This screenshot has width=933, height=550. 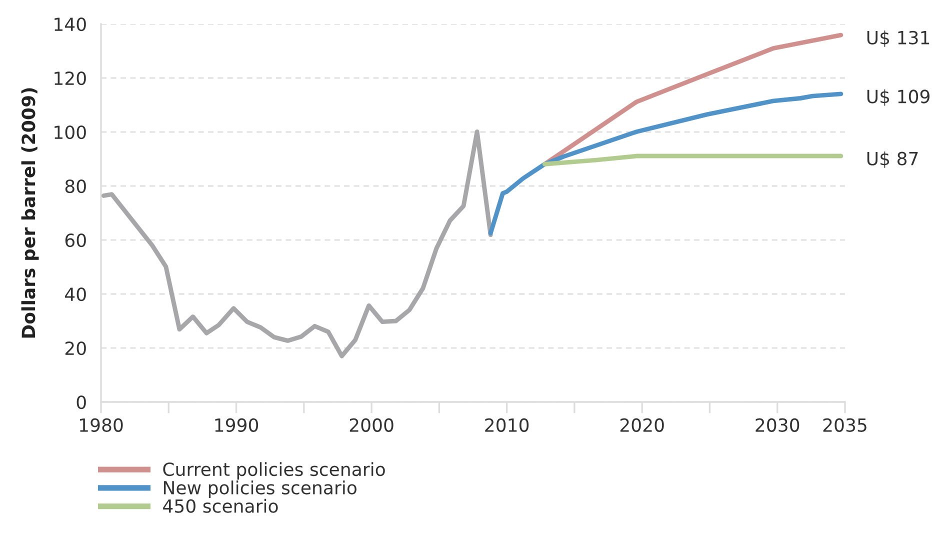 What do you see at coordinates (75, 348) in the screenshot?
I see `y-tick-label: 20` at bounding box center [75, 348].